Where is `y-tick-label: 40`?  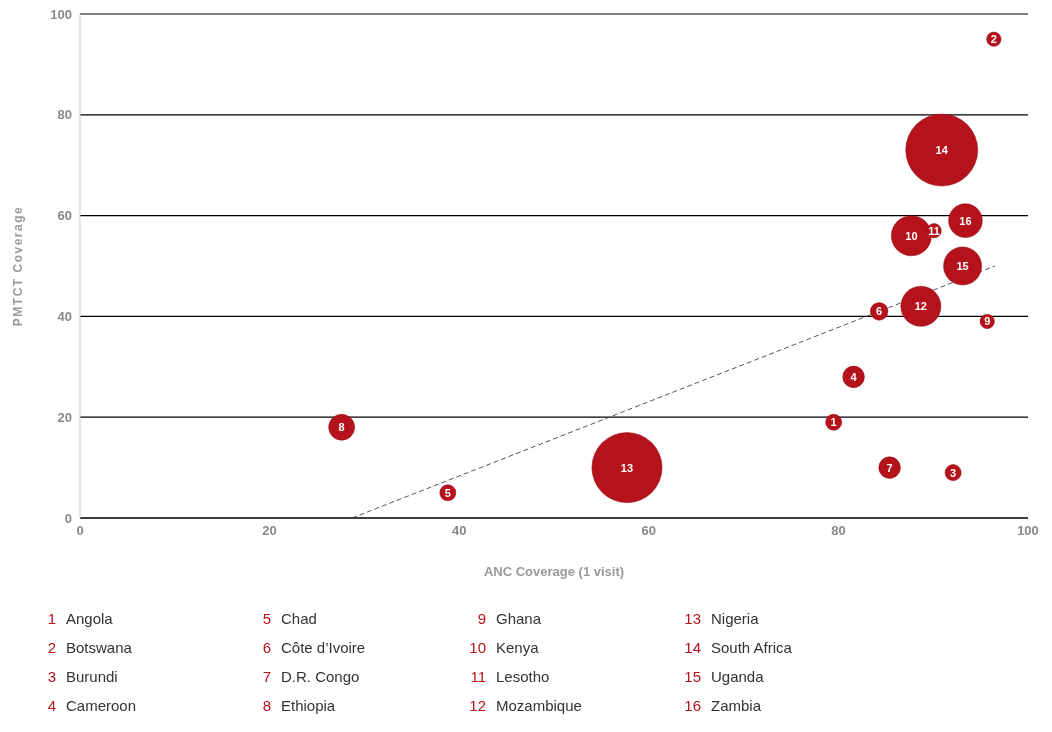
y-tick-label: 40 is located at coordinates (64, 317).